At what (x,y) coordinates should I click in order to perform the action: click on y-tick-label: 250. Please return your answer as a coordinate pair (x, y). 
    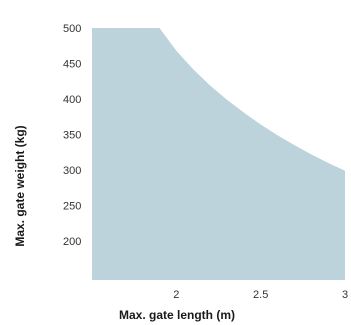
    Looking at the image, I should click on (72, 207).